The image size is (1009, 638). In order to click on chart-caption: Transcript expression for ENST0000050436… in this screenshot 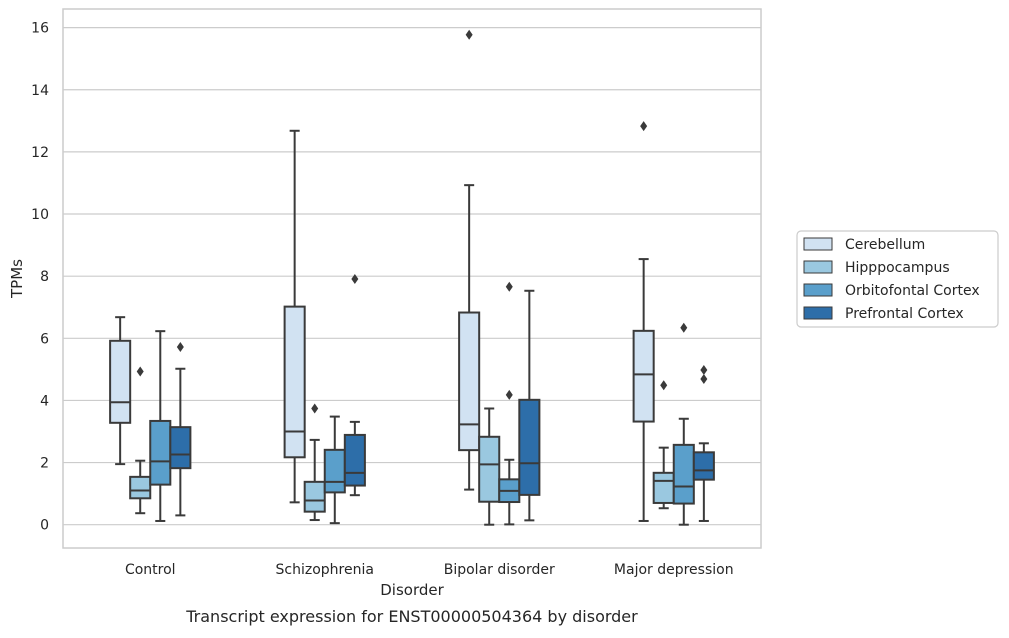, I will do `click(411, 616)`.